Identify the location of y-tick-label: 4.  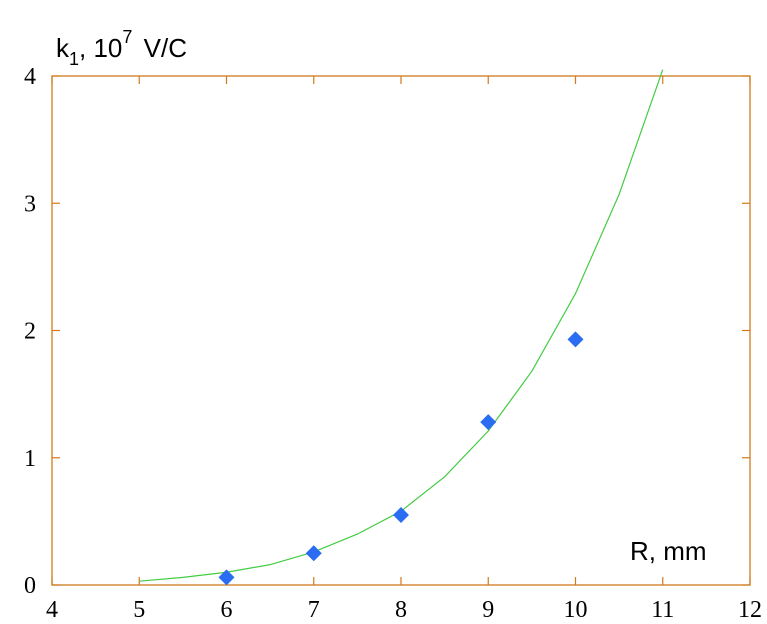
(30, 77).